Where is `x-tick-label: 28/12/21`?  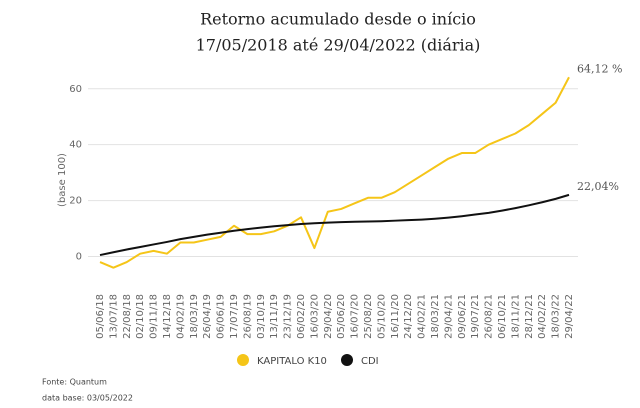 x-tick-label: 28/12/21 is located at coordinates (529, 316).